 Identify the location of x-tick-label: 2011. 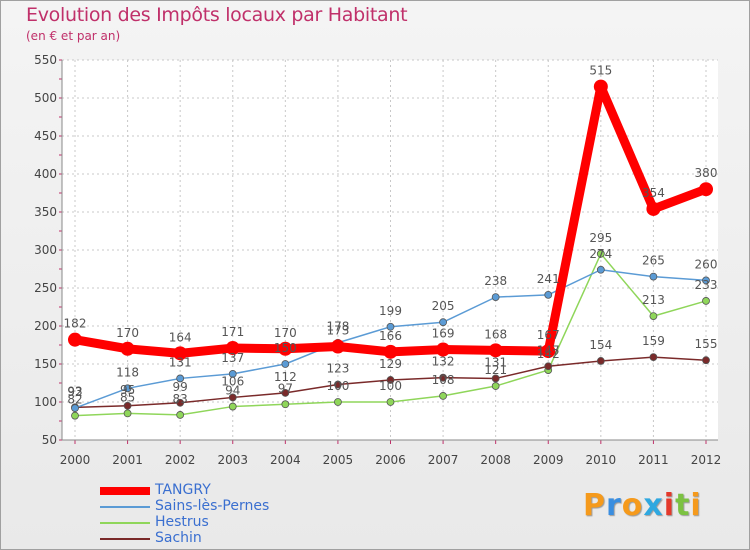
(653, 460).